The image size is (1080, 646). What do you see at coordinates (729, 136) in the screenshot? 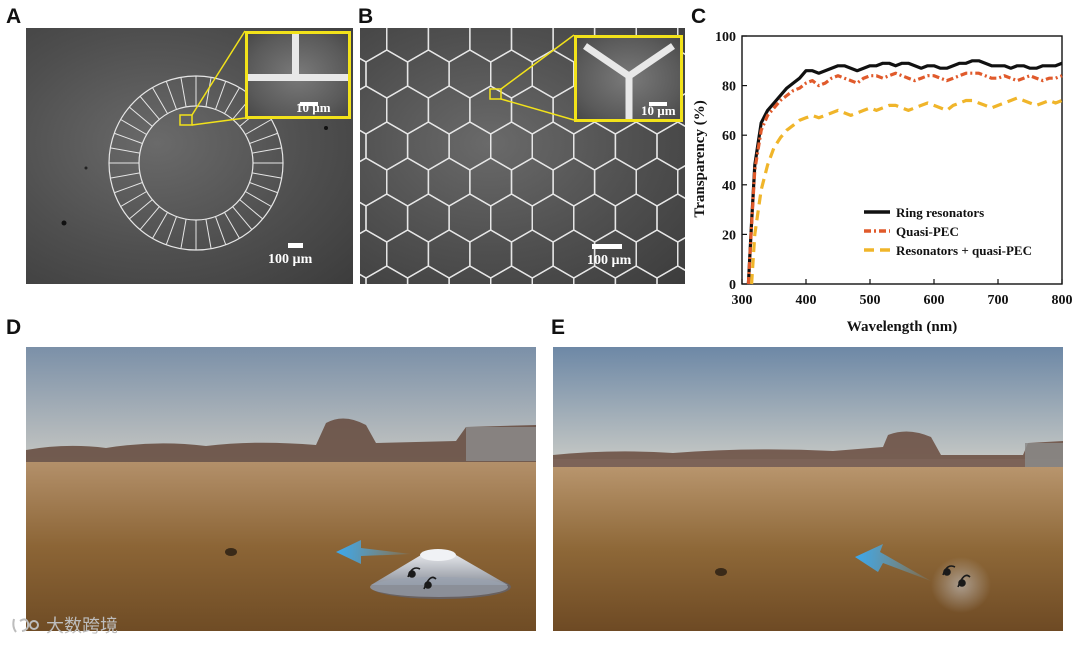
I see `y-tick-label: 60` at bounding box center [729, 136].